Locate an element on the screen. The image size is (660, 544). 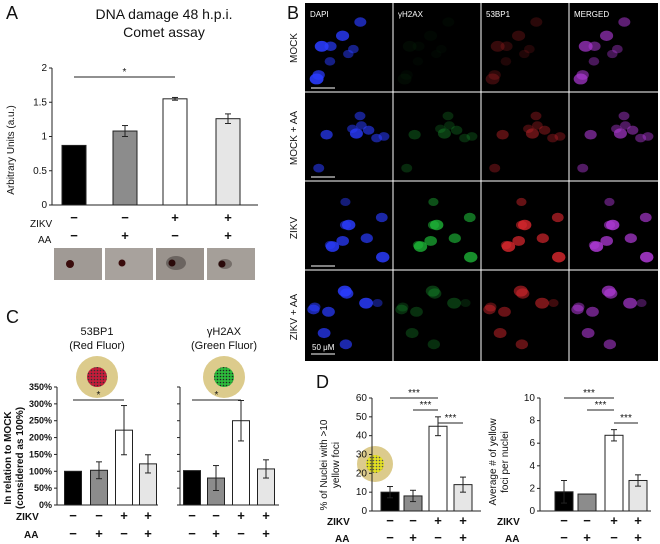
panel-c-ylabel-line2: (considered as 100%) is located at coordinates (20, 458).